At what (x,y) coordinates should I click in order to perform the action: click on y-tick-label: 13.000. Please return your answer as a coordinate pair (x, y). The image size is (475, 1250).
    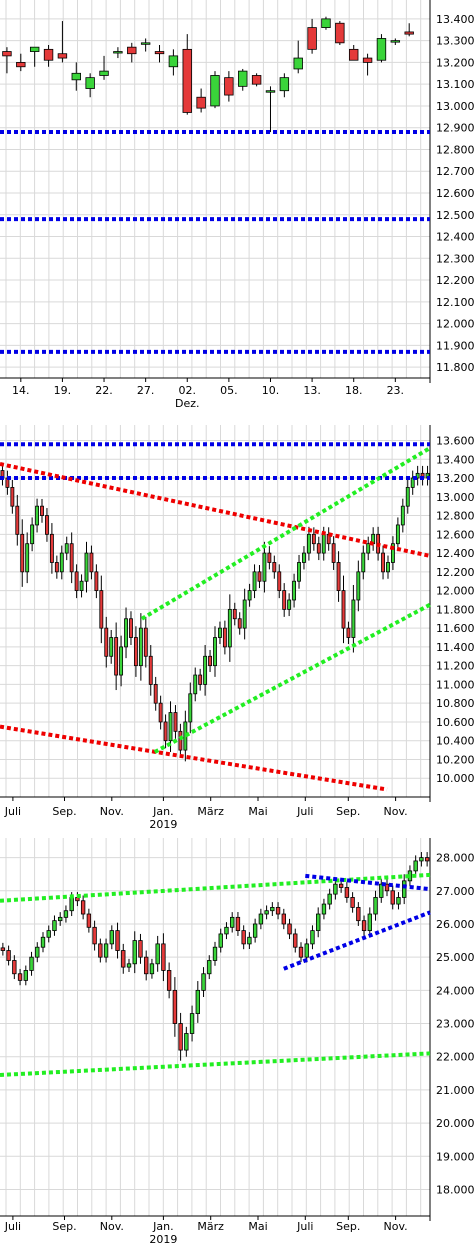
    Looking at the image, I should click on (455, 497).